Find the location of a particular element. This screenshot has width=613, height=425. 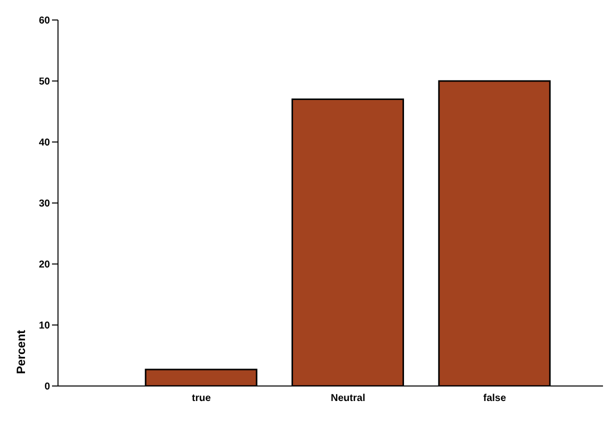

y-tick-label: 30 is located at coordinates (44, 204).